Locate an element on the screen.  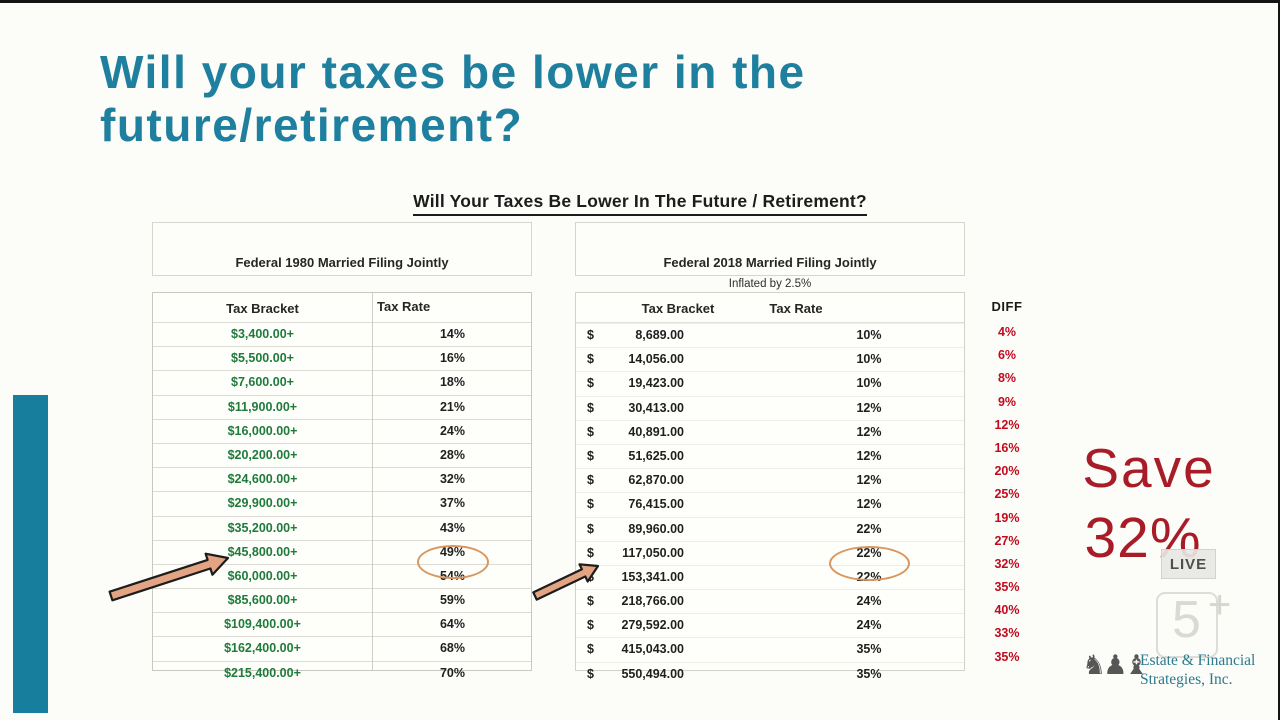
tax-bracket-cell: $3,400.00+ is located at coordinates (262, 334).